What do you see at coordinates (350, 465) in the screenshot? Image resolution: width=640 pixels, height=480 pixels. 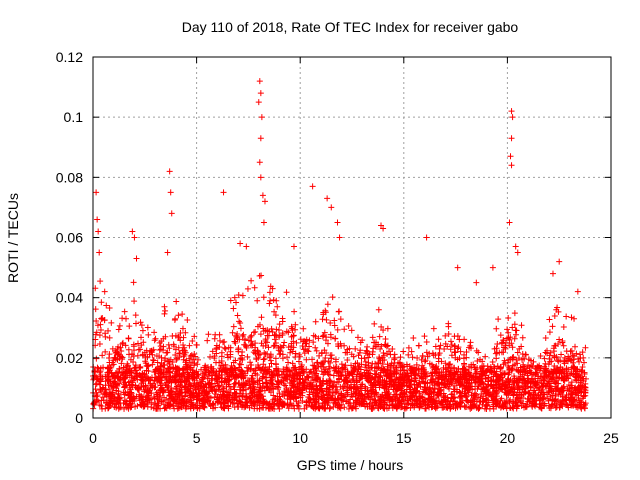 I see `x-axis-label: GPS time / hours` at bounding box center [350, 465].